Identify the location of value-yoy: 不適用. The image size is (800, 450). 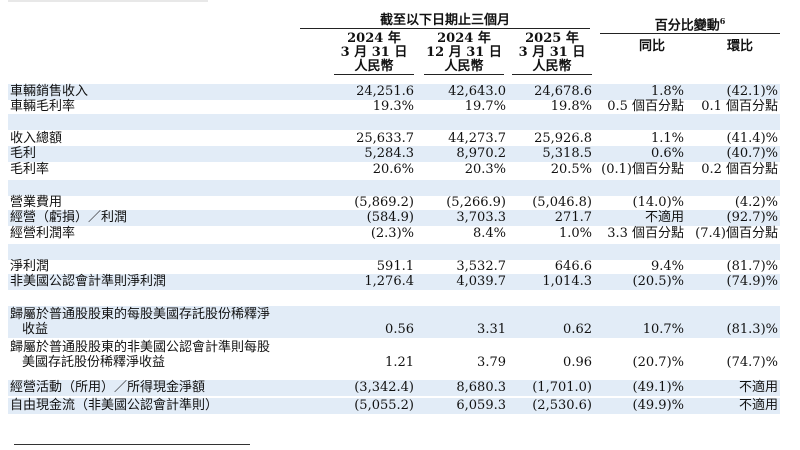
(664, 217).